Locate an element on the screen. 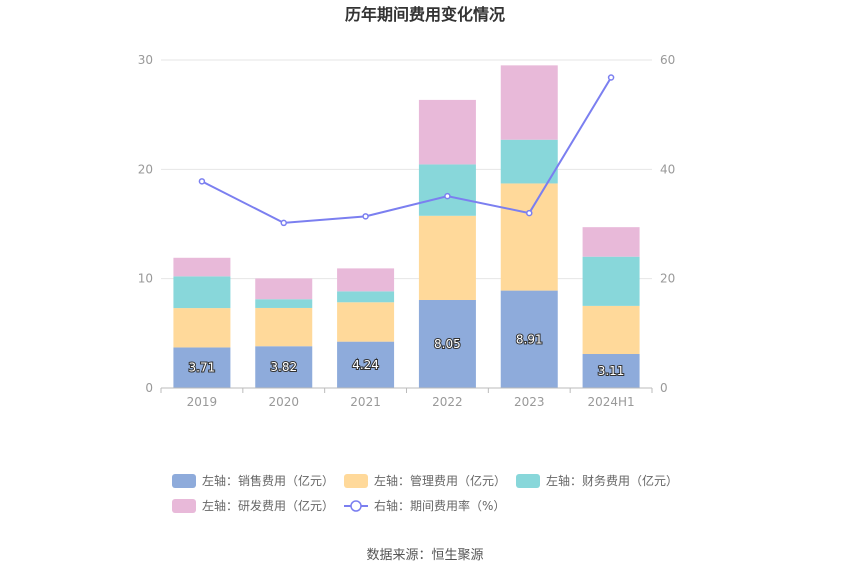 This screenshot has width=850, height=575. data-label-layer: 3.71 3.82 4.24 8.05 8.91 3.11 is located at coordinates (407, 355).